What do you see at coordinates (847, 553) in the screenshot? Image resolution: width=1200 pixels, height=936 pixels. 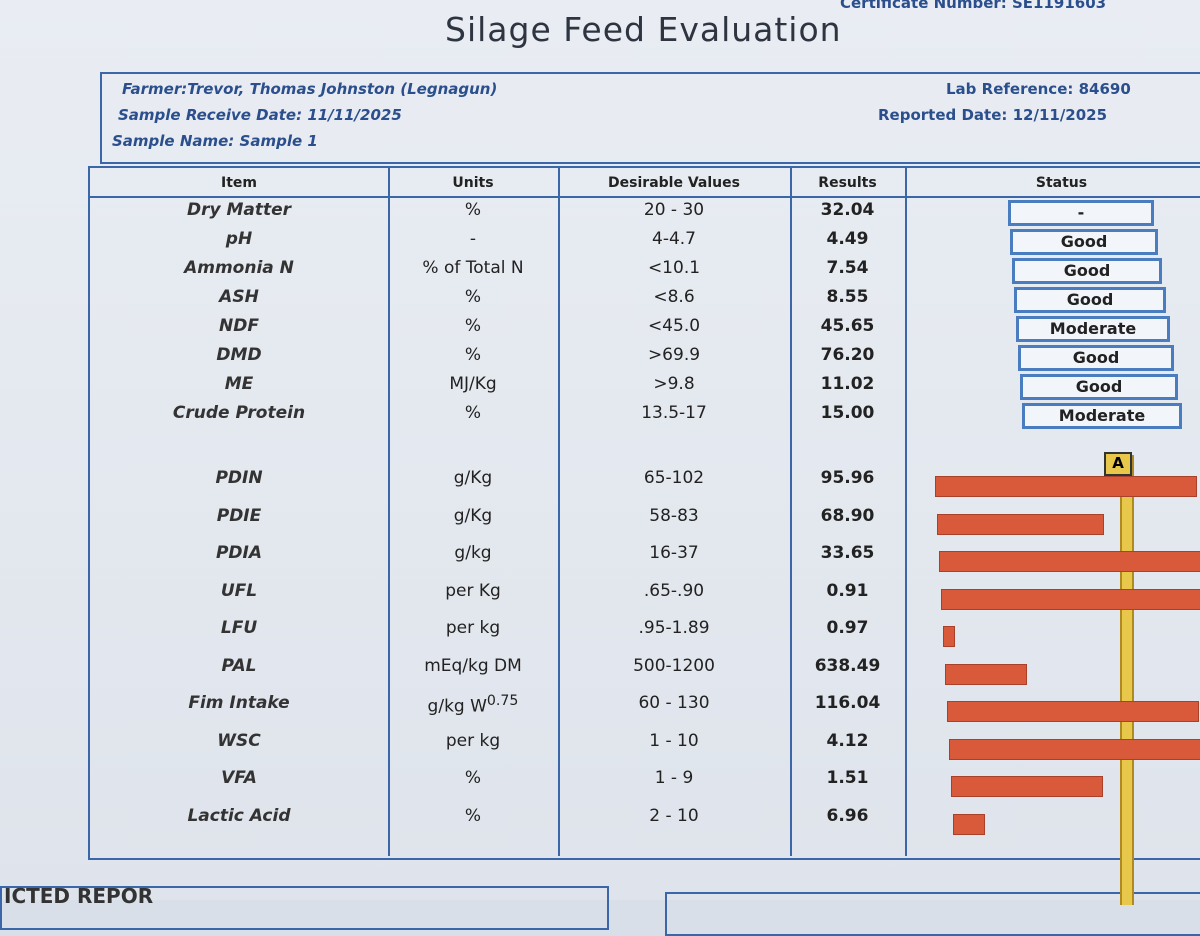 I see `result: 33.65` at bounding box center [847, 553].